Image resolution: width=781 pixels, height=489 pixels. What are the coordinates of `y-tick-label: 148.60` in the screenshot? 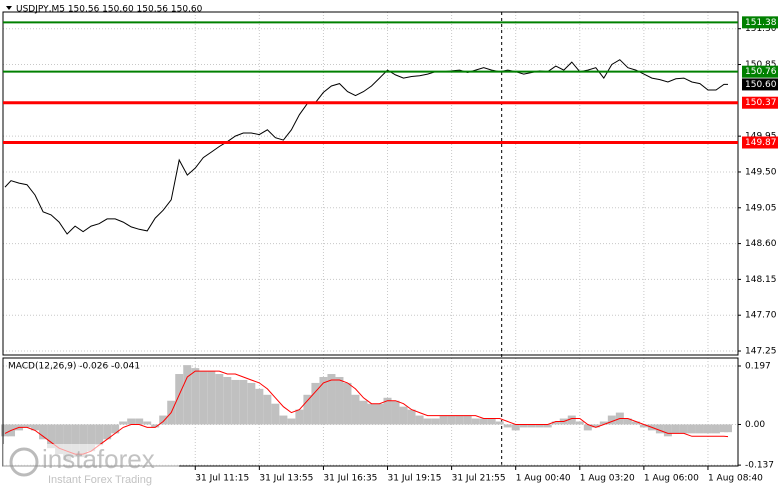 It's located at (761, 244).